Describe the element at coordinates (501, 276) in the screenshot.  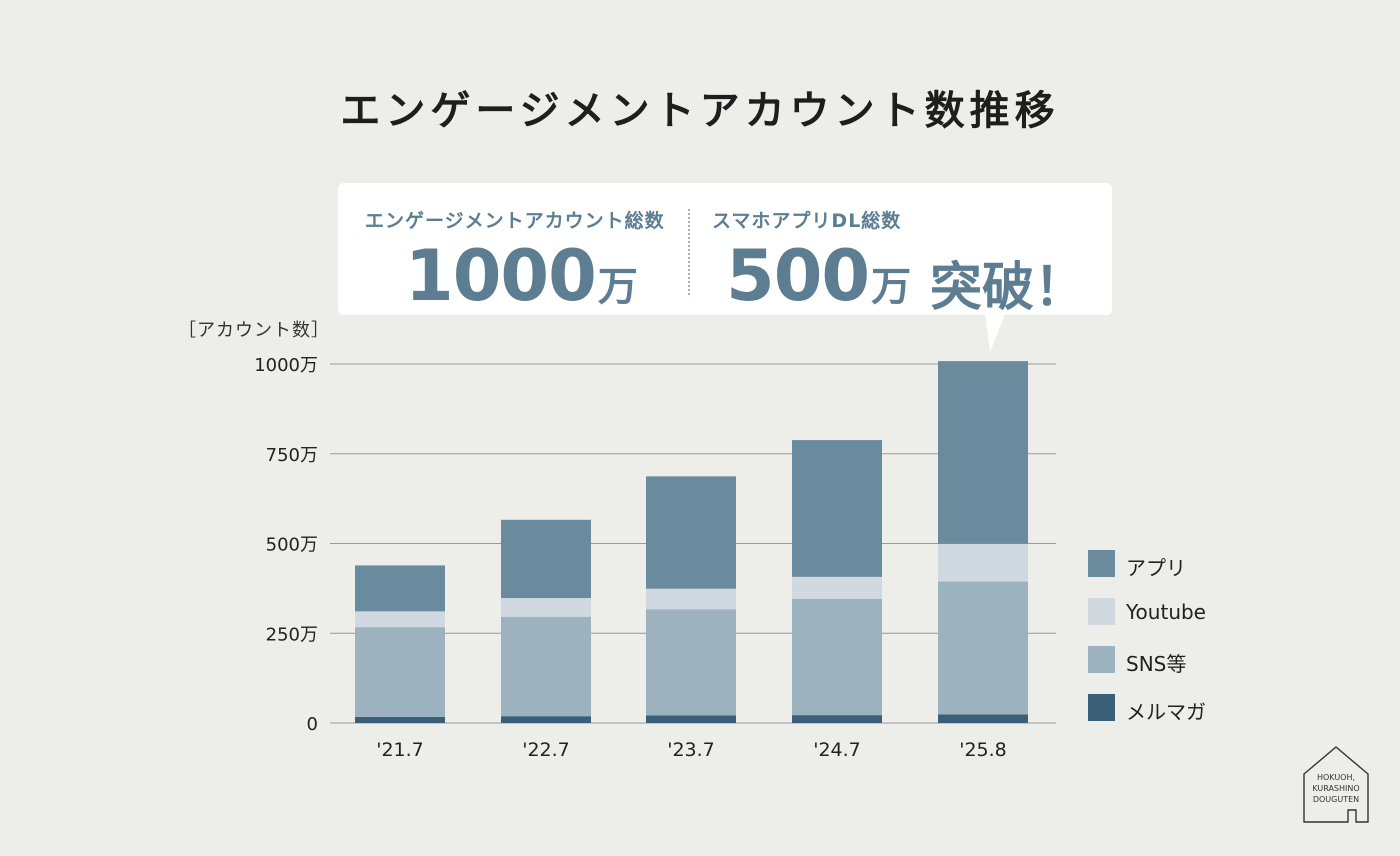
I see `total-accounts-number: 1000` at that location.